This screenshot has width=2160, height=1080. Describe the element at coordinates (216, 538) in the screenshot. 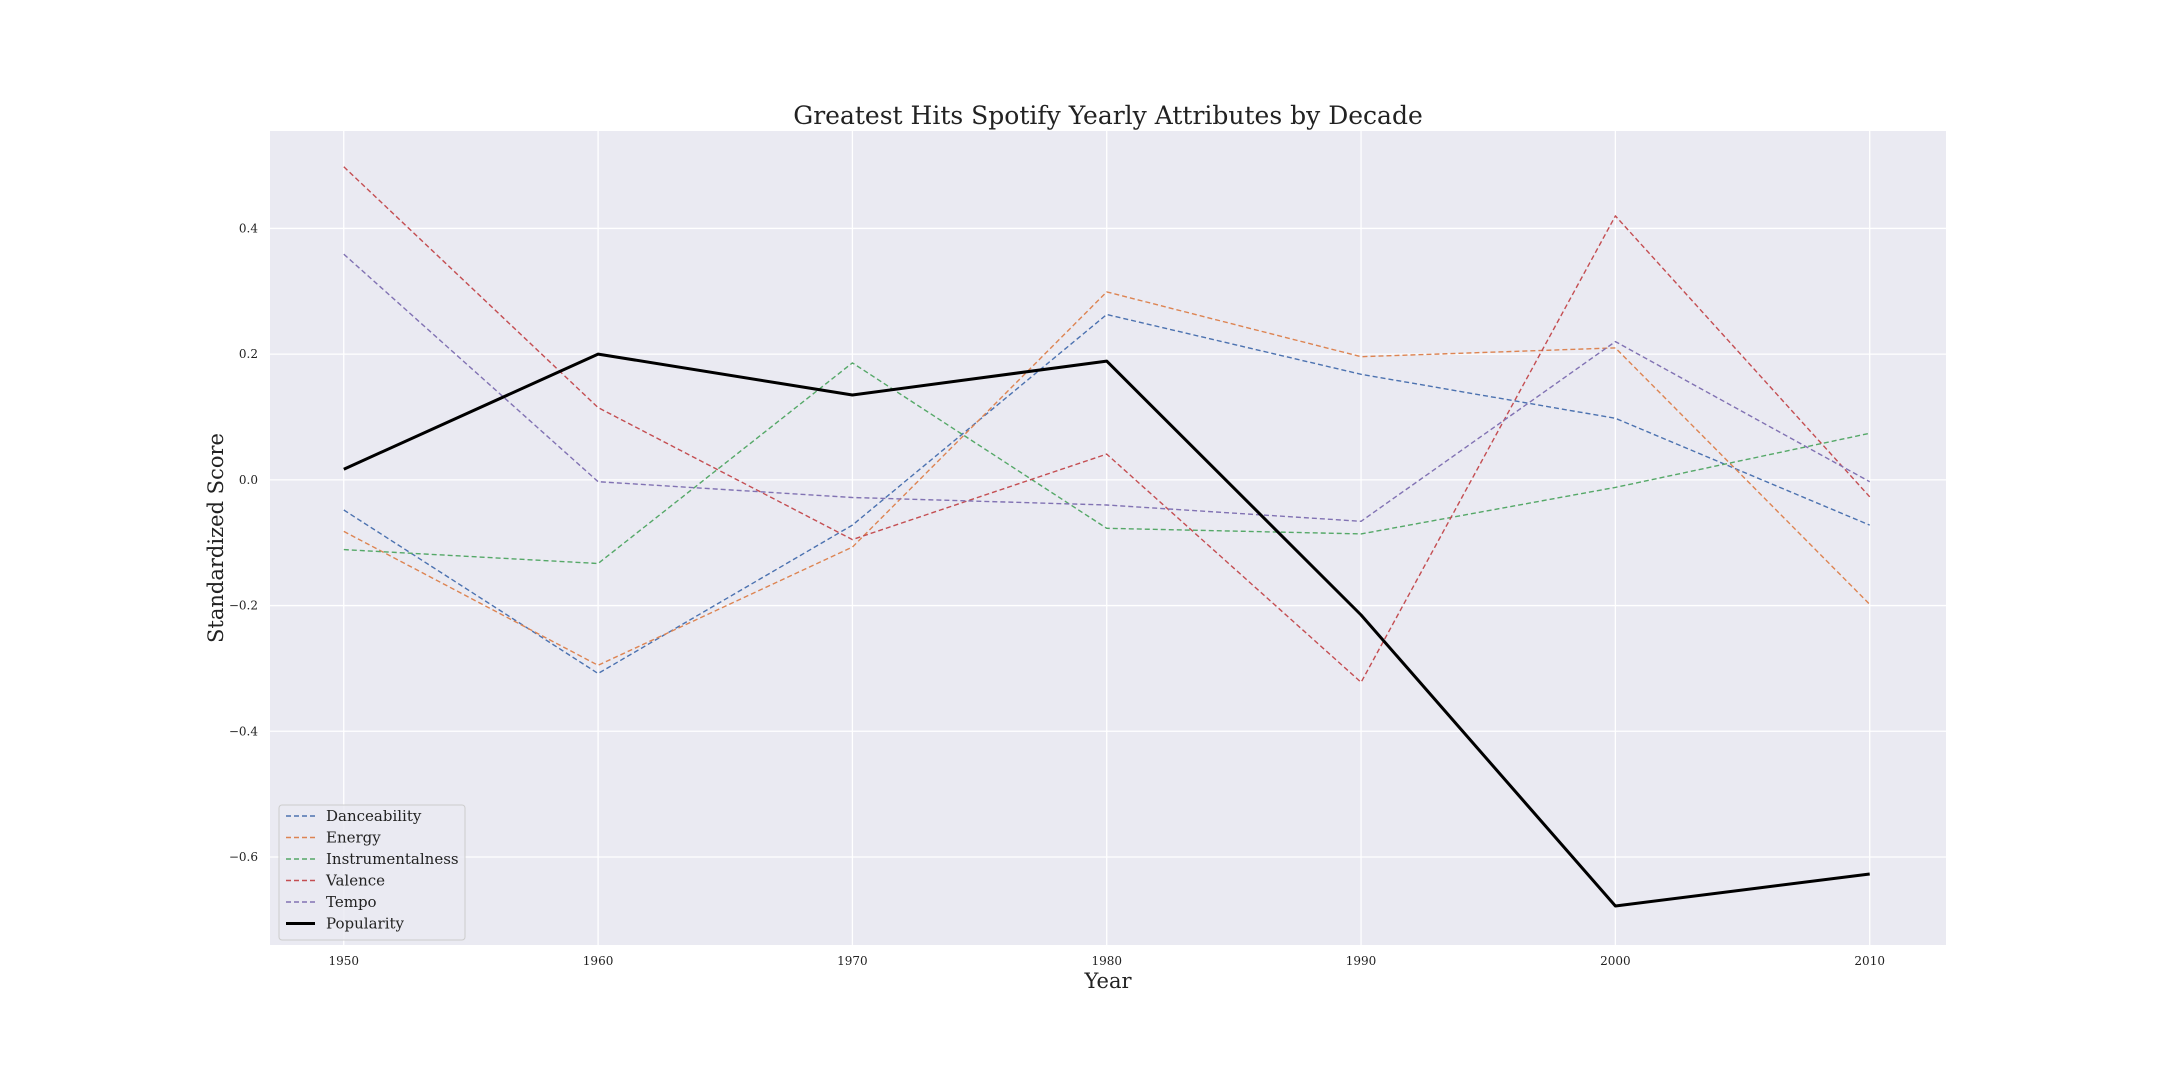

I see `y-axis-label: Standardized Score` at that location.